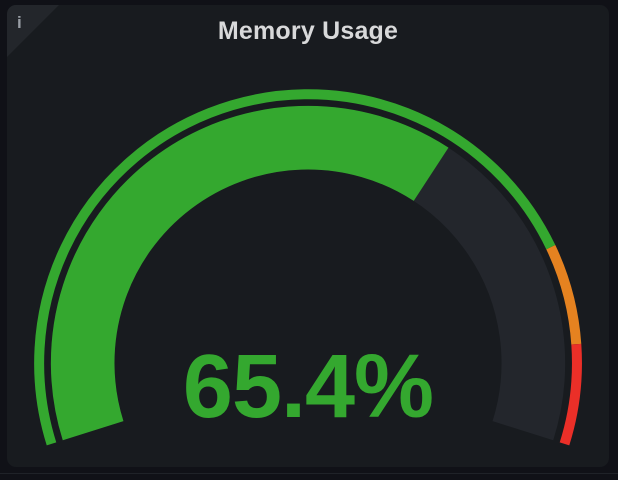 The height and width of the screenshot is (480, 618). What do you see at coordinates (309, 473) in the screenshot?
I see `adjacent-panel-edge` at bounding box center [309, 473].